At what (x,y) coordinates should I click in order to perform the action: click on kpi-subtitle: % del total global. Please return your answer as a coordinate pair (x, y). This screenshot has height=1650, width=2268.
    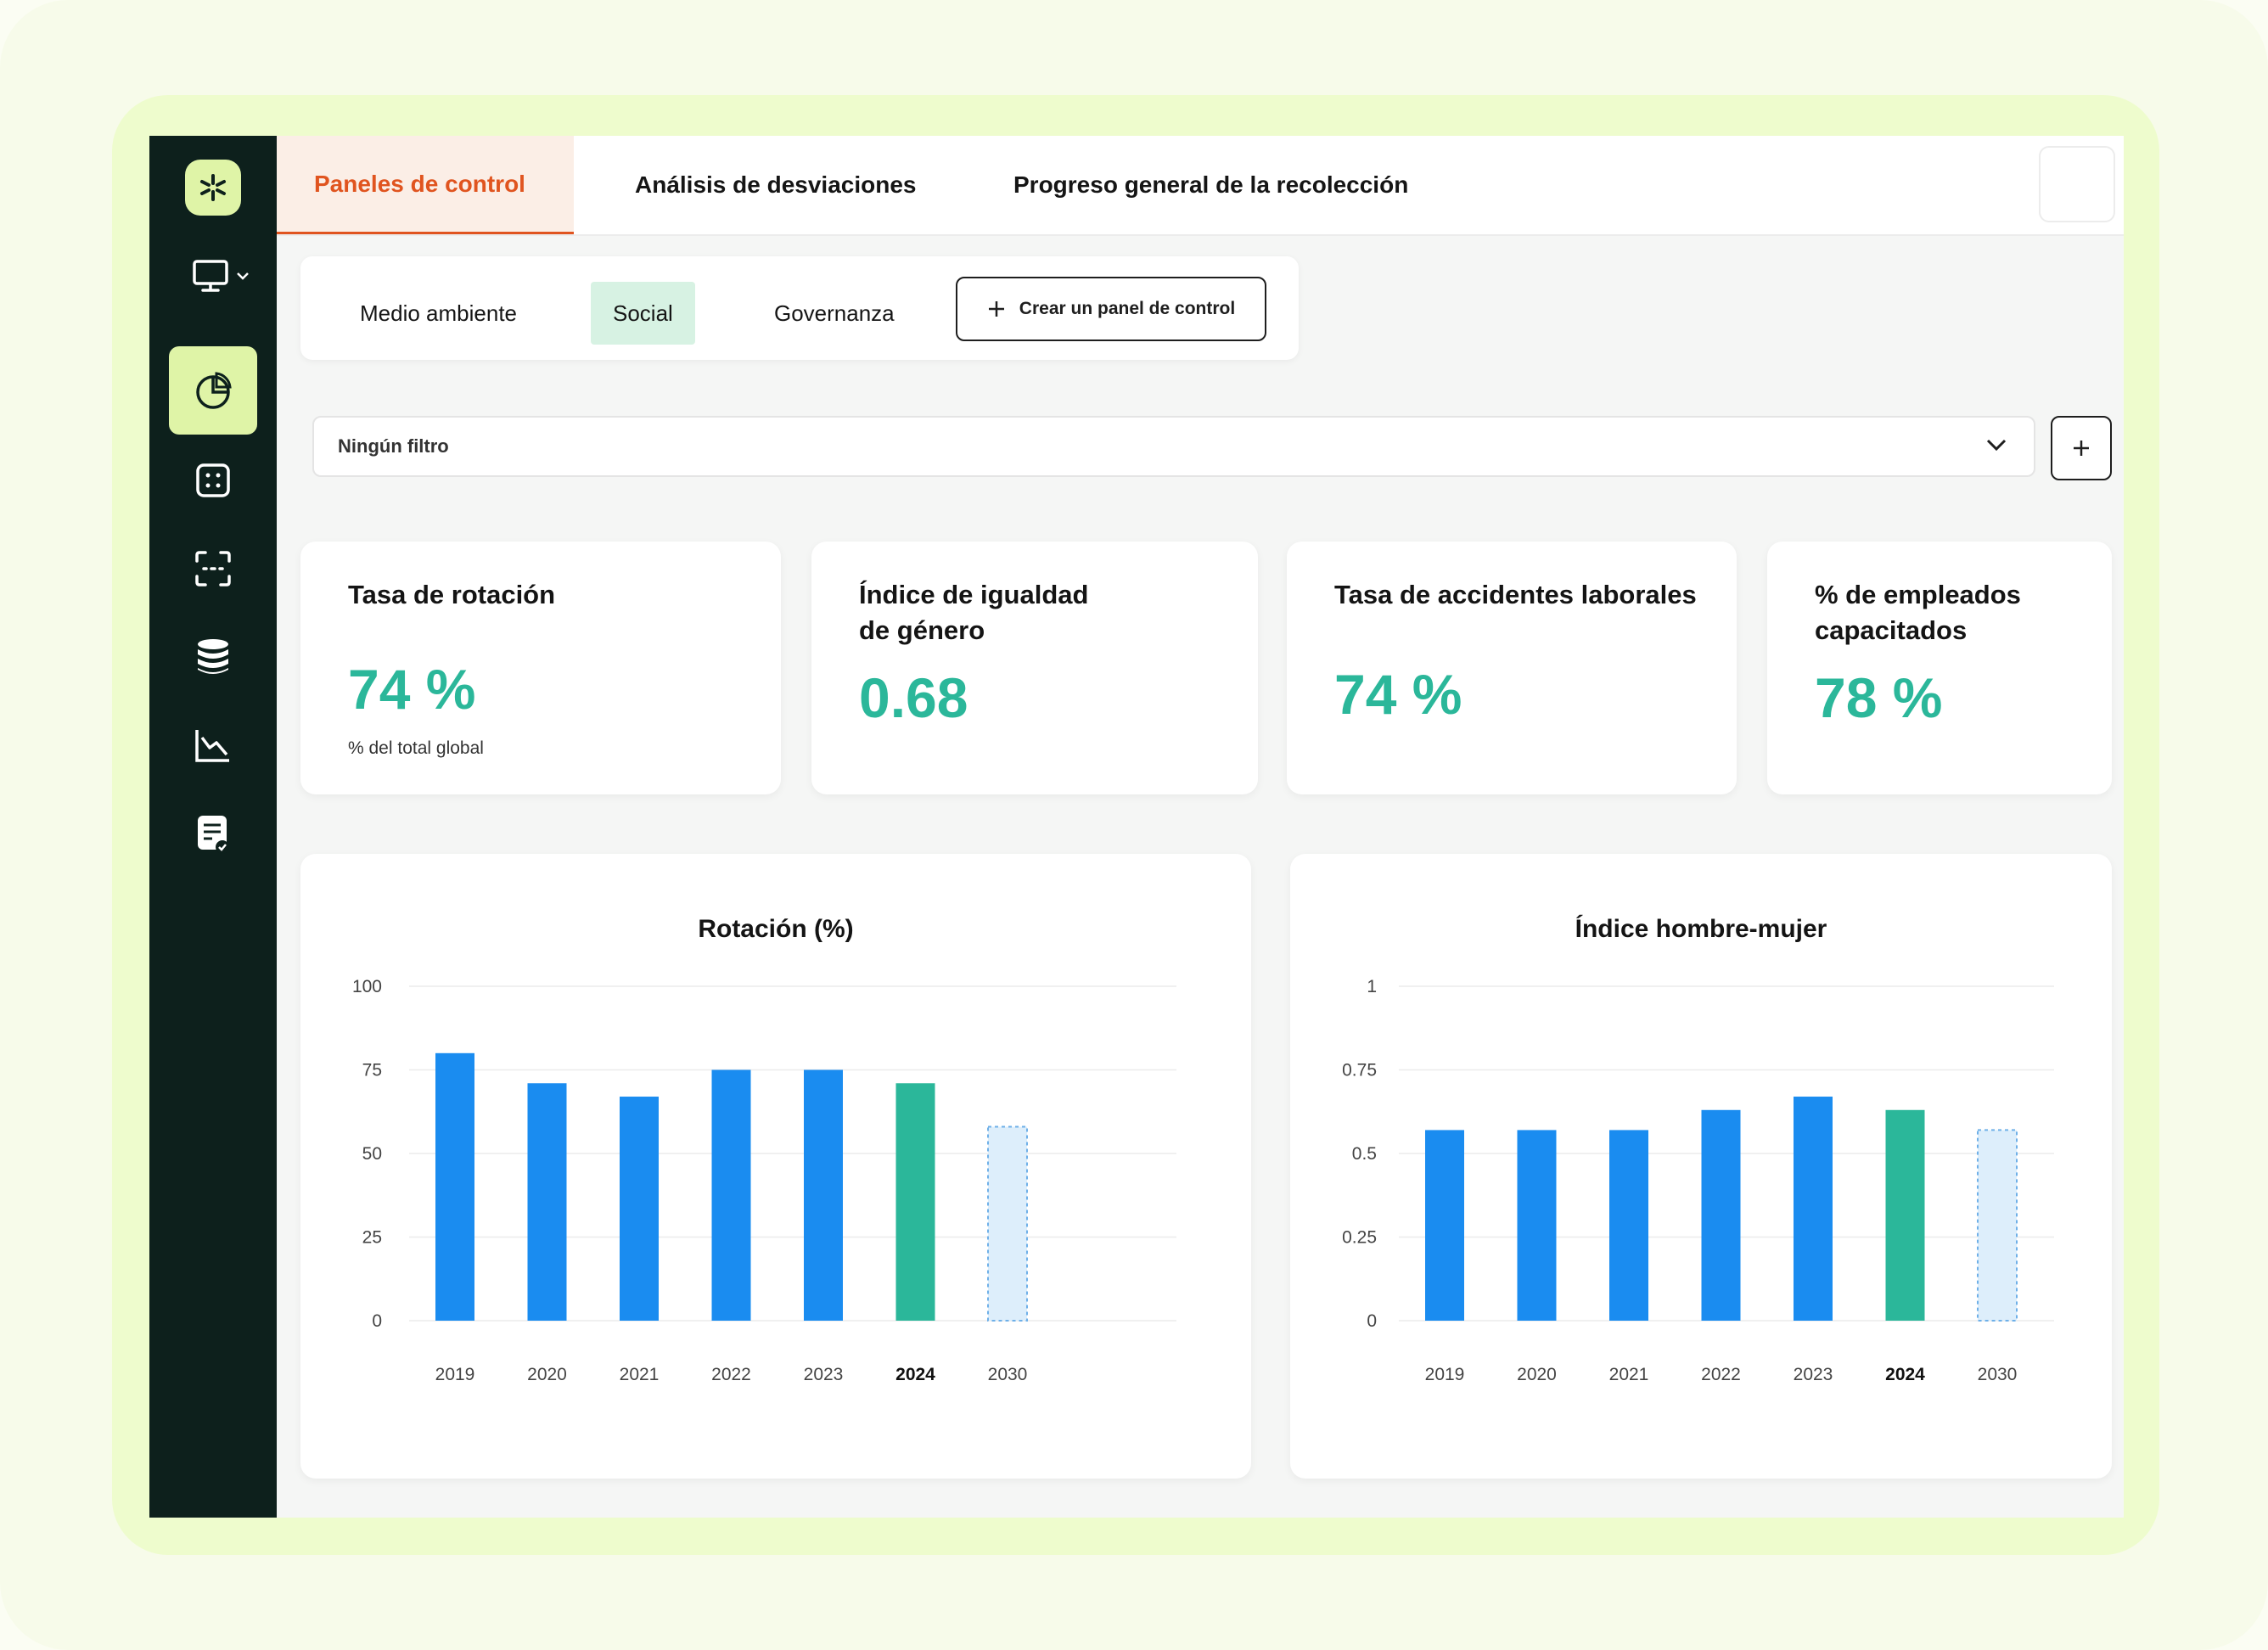
    Looking at the image, I should click on (416, 748).